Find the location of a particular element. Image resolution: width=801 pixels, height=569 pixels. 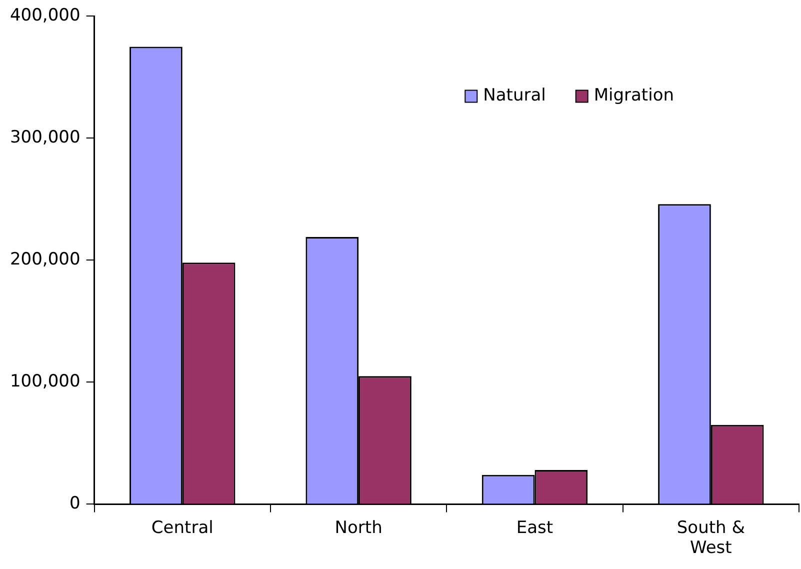

x-tick-label: Central is located at coordinates (182, 528).